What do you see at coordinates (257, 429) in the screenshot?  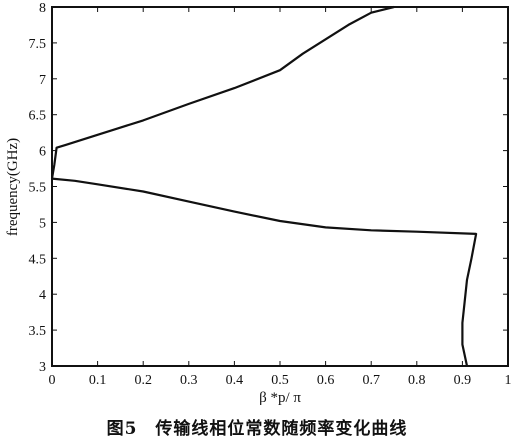 I see `figure-caption: 图5 传输线相位常数随频率变化曲线` at bounding box center [257, 429].